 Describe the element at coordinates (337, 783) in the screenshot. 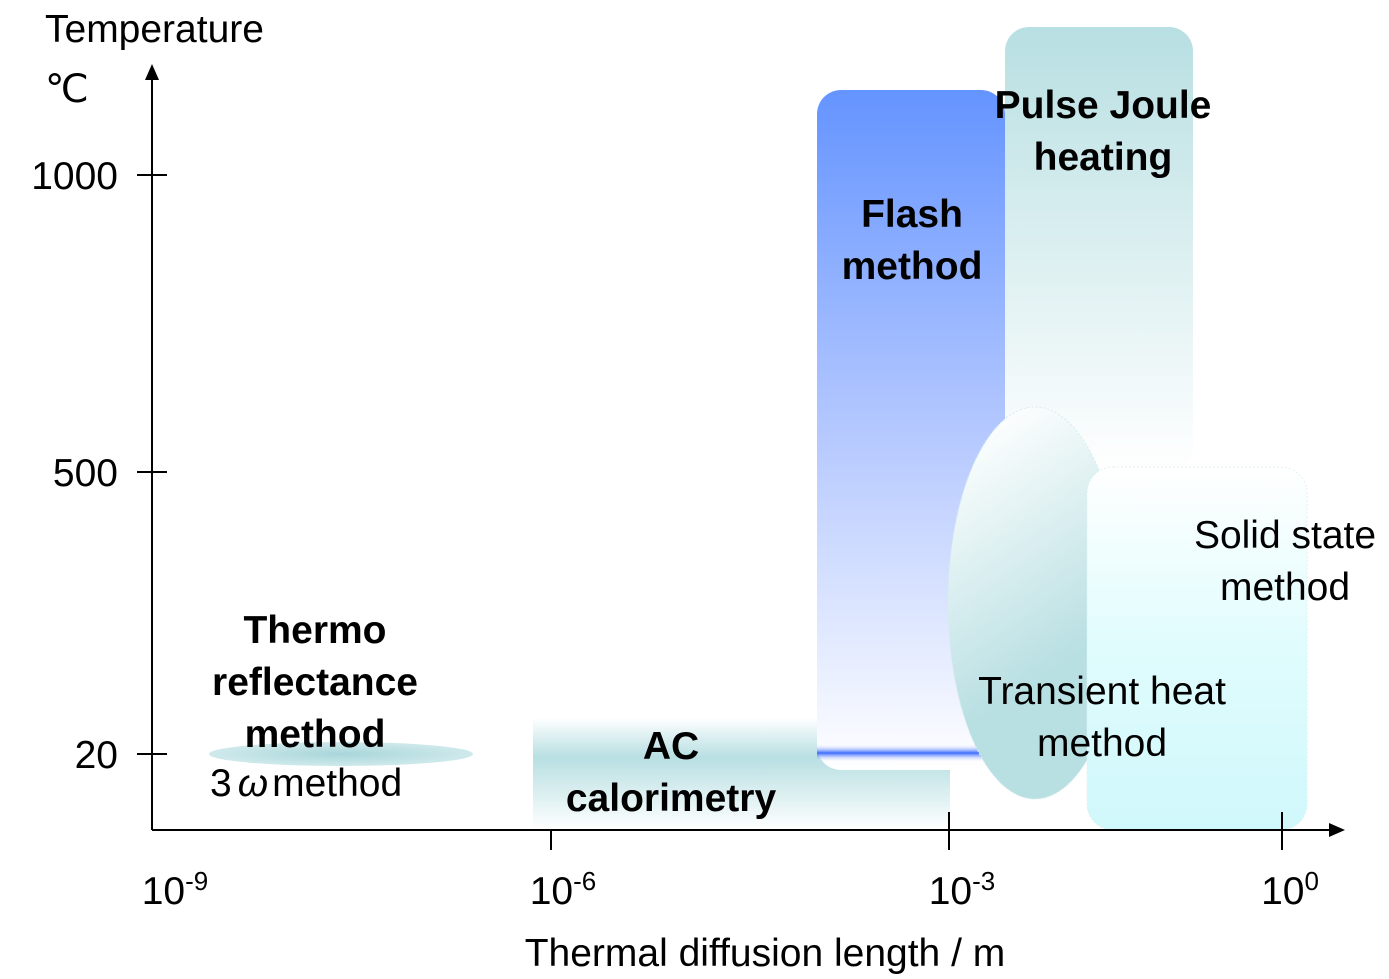

I see `text: method` at that location.